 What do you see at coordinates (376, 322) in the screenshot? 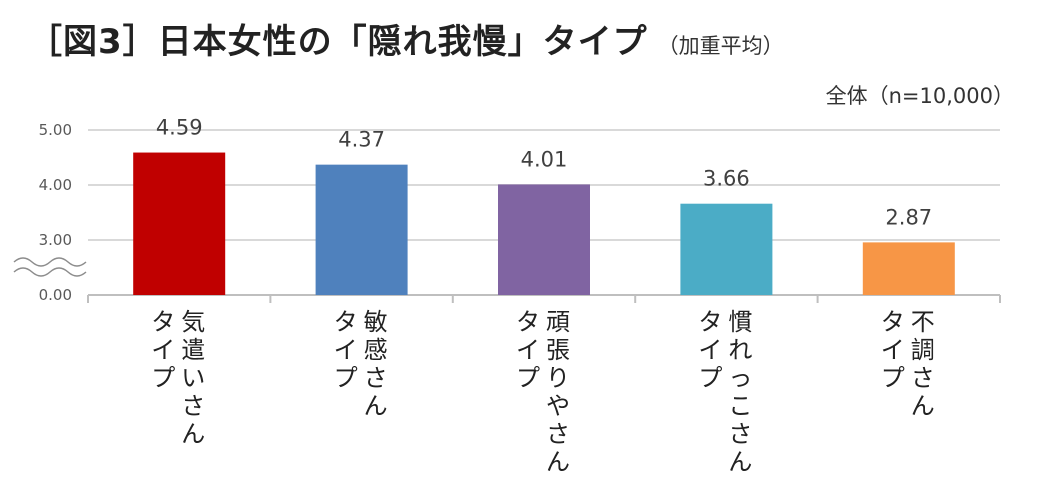
I see `svg-text: 敏` at bounding box center [376, 322].